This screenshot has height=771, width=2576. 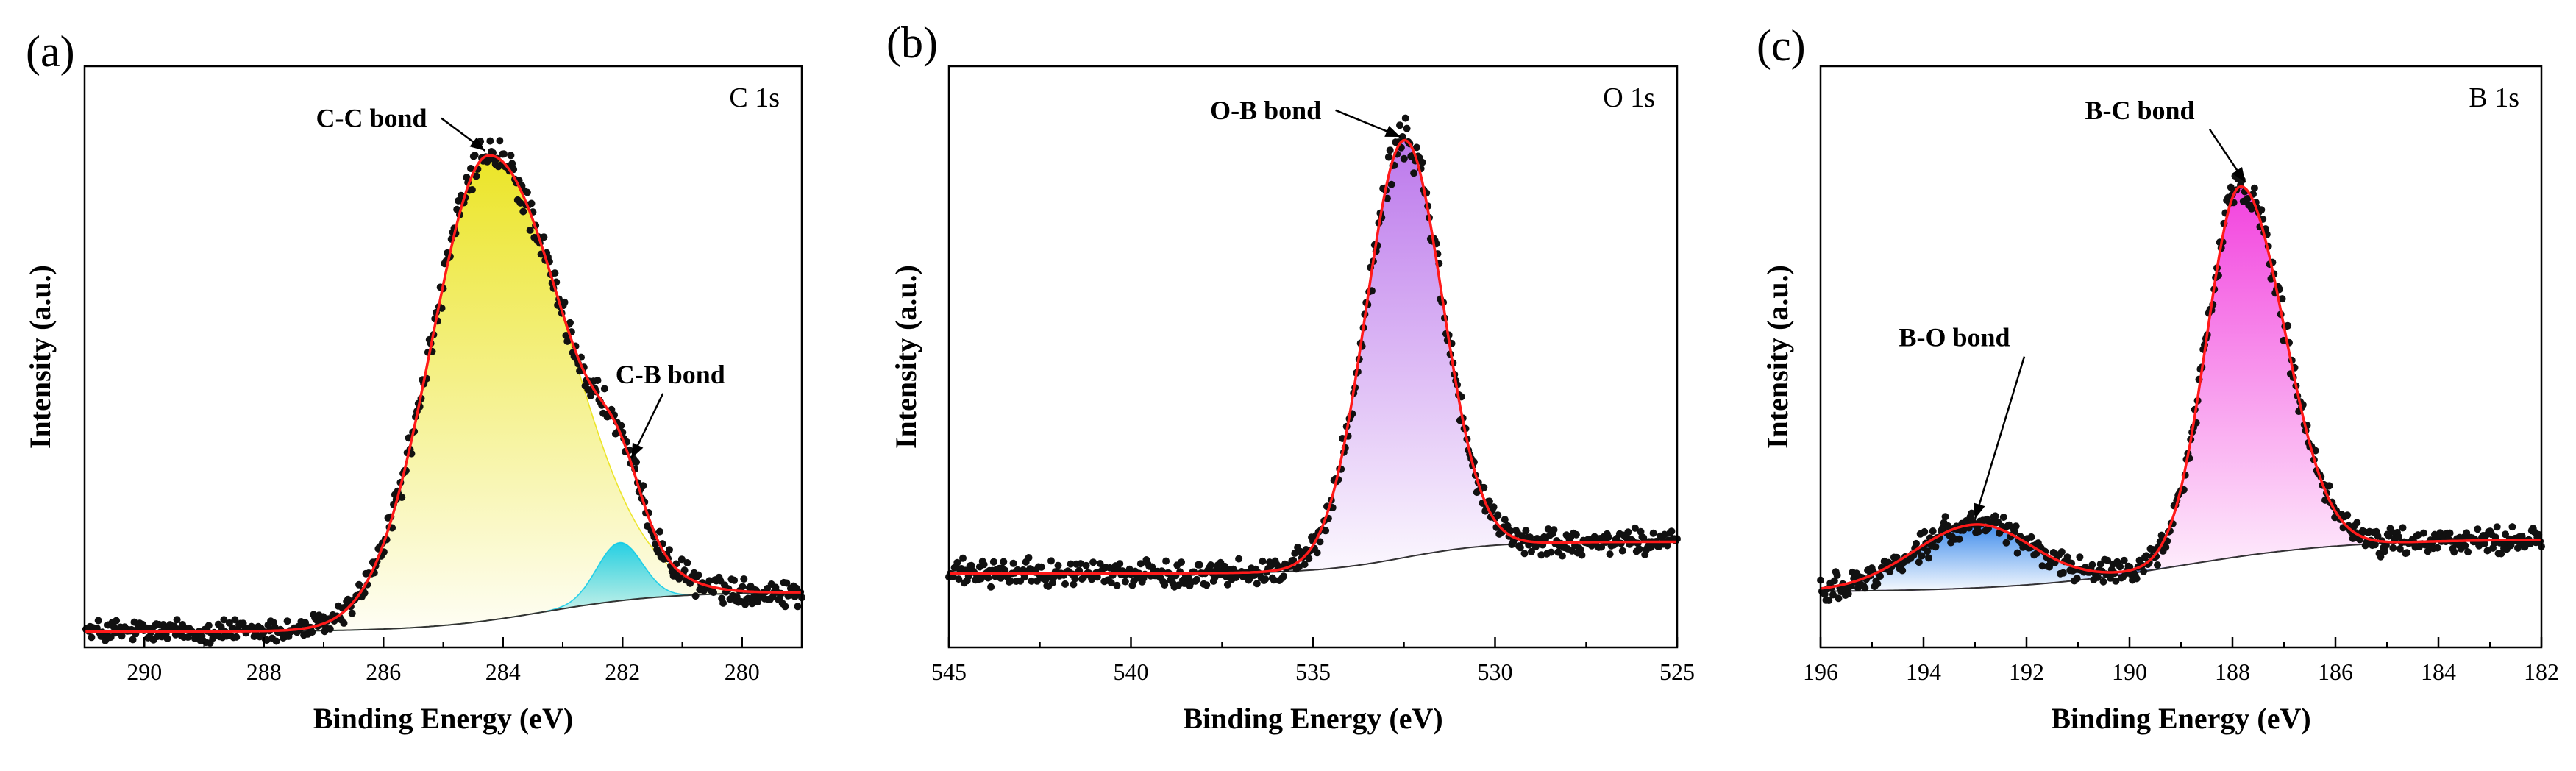 I want to click on x-tick-label: 545, so click(x=949, y=671).